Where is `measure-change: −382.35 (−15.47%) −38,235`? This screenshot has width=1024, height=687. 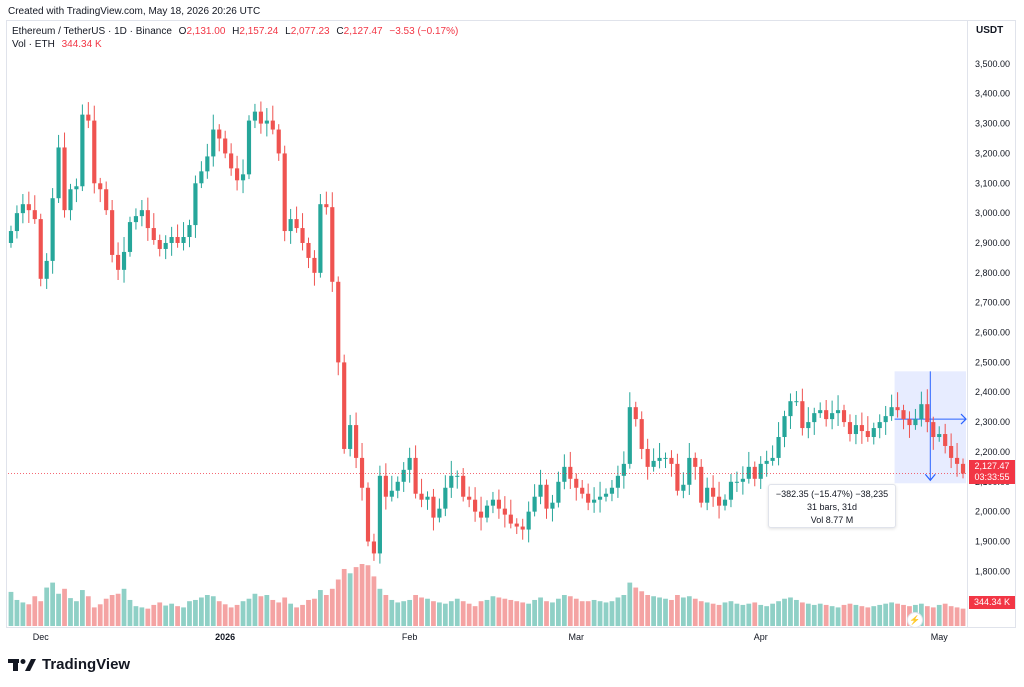
measure-change: −382.35 (−15.47%) −38,235 is located at coordinates (832, 494).